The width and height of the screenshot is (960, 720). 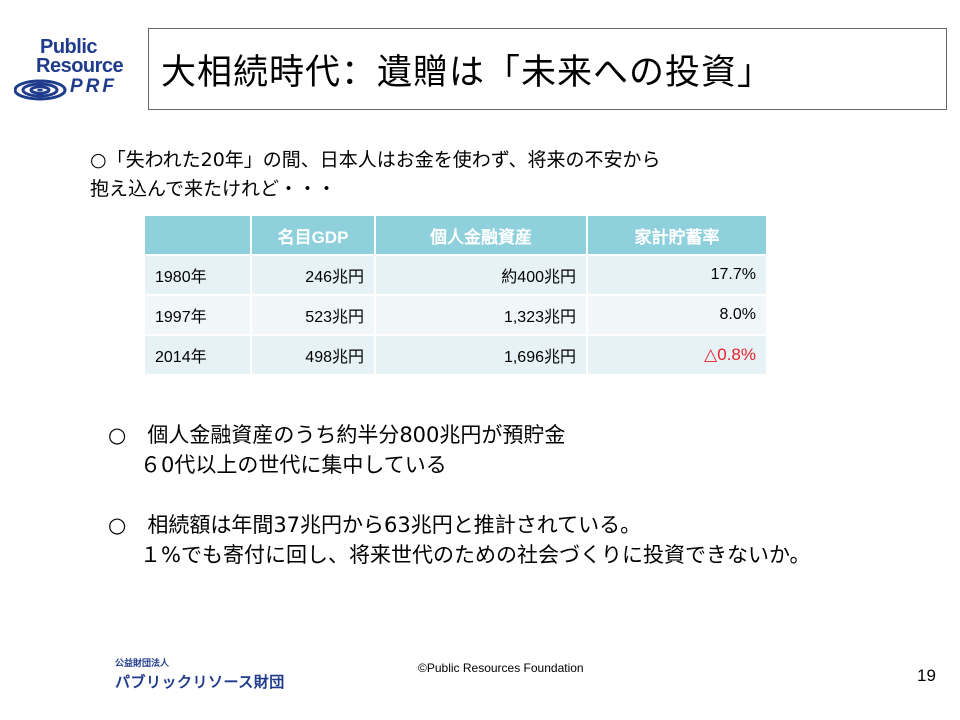 What do you see at coordinates (213, 189) in the screenshot?
I see `intro-line-2: 抱え込んで来たけれど・・・` at bounding box center [213, 189].